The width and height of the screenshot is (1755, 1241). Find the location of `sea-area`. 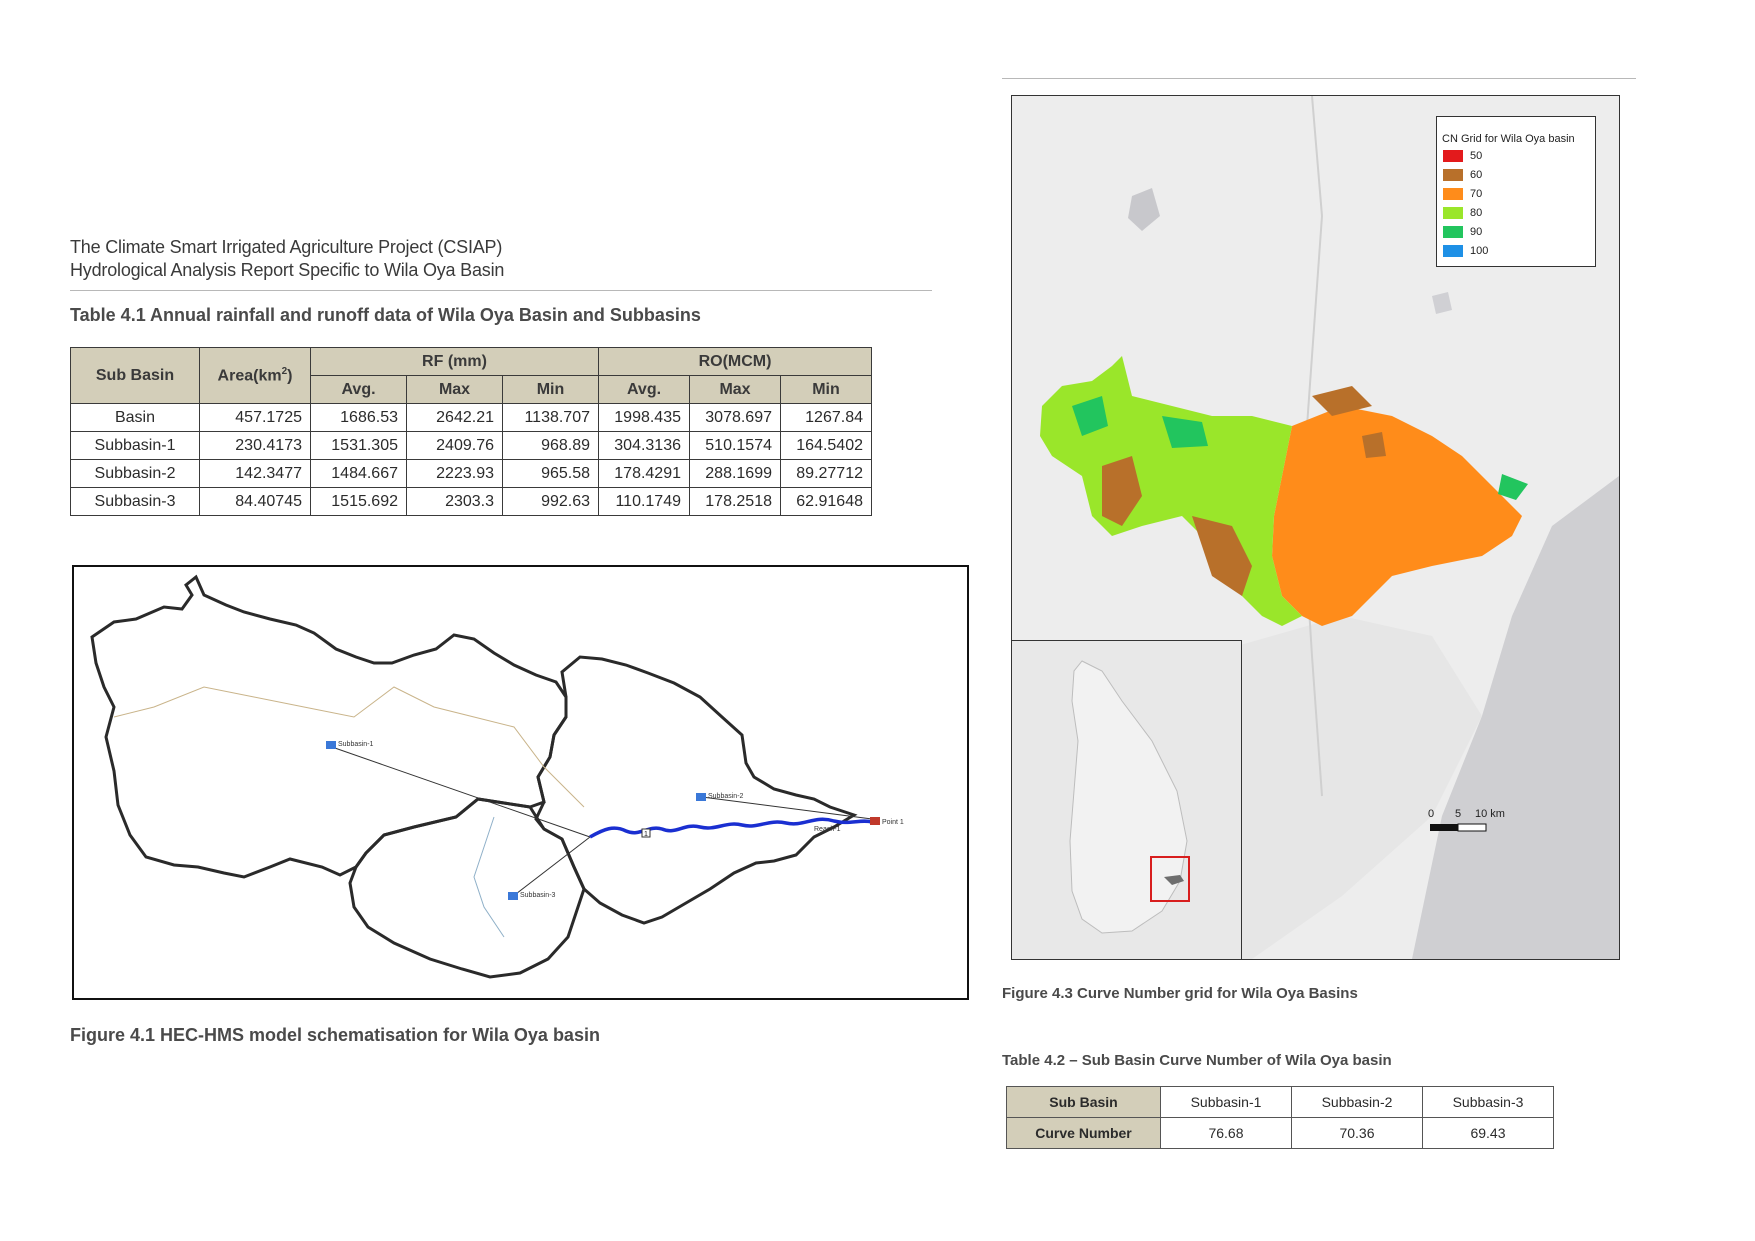

sea-area is located at coordinates (1515, 717).